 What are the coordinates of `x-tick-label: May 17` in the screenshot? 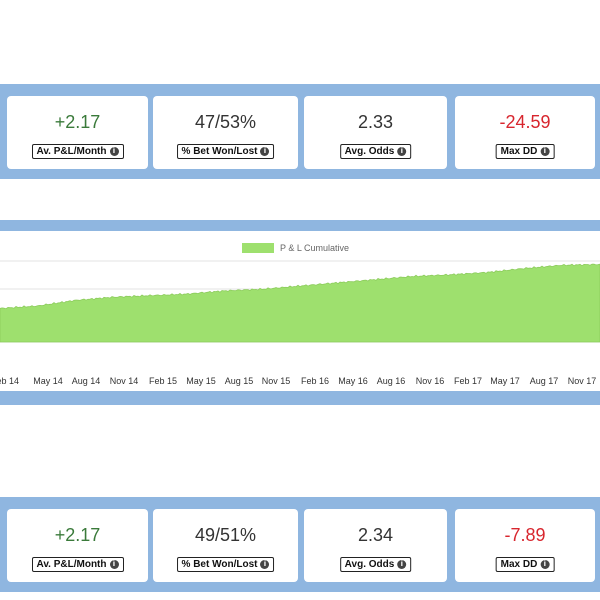 It's located at (505, 381).